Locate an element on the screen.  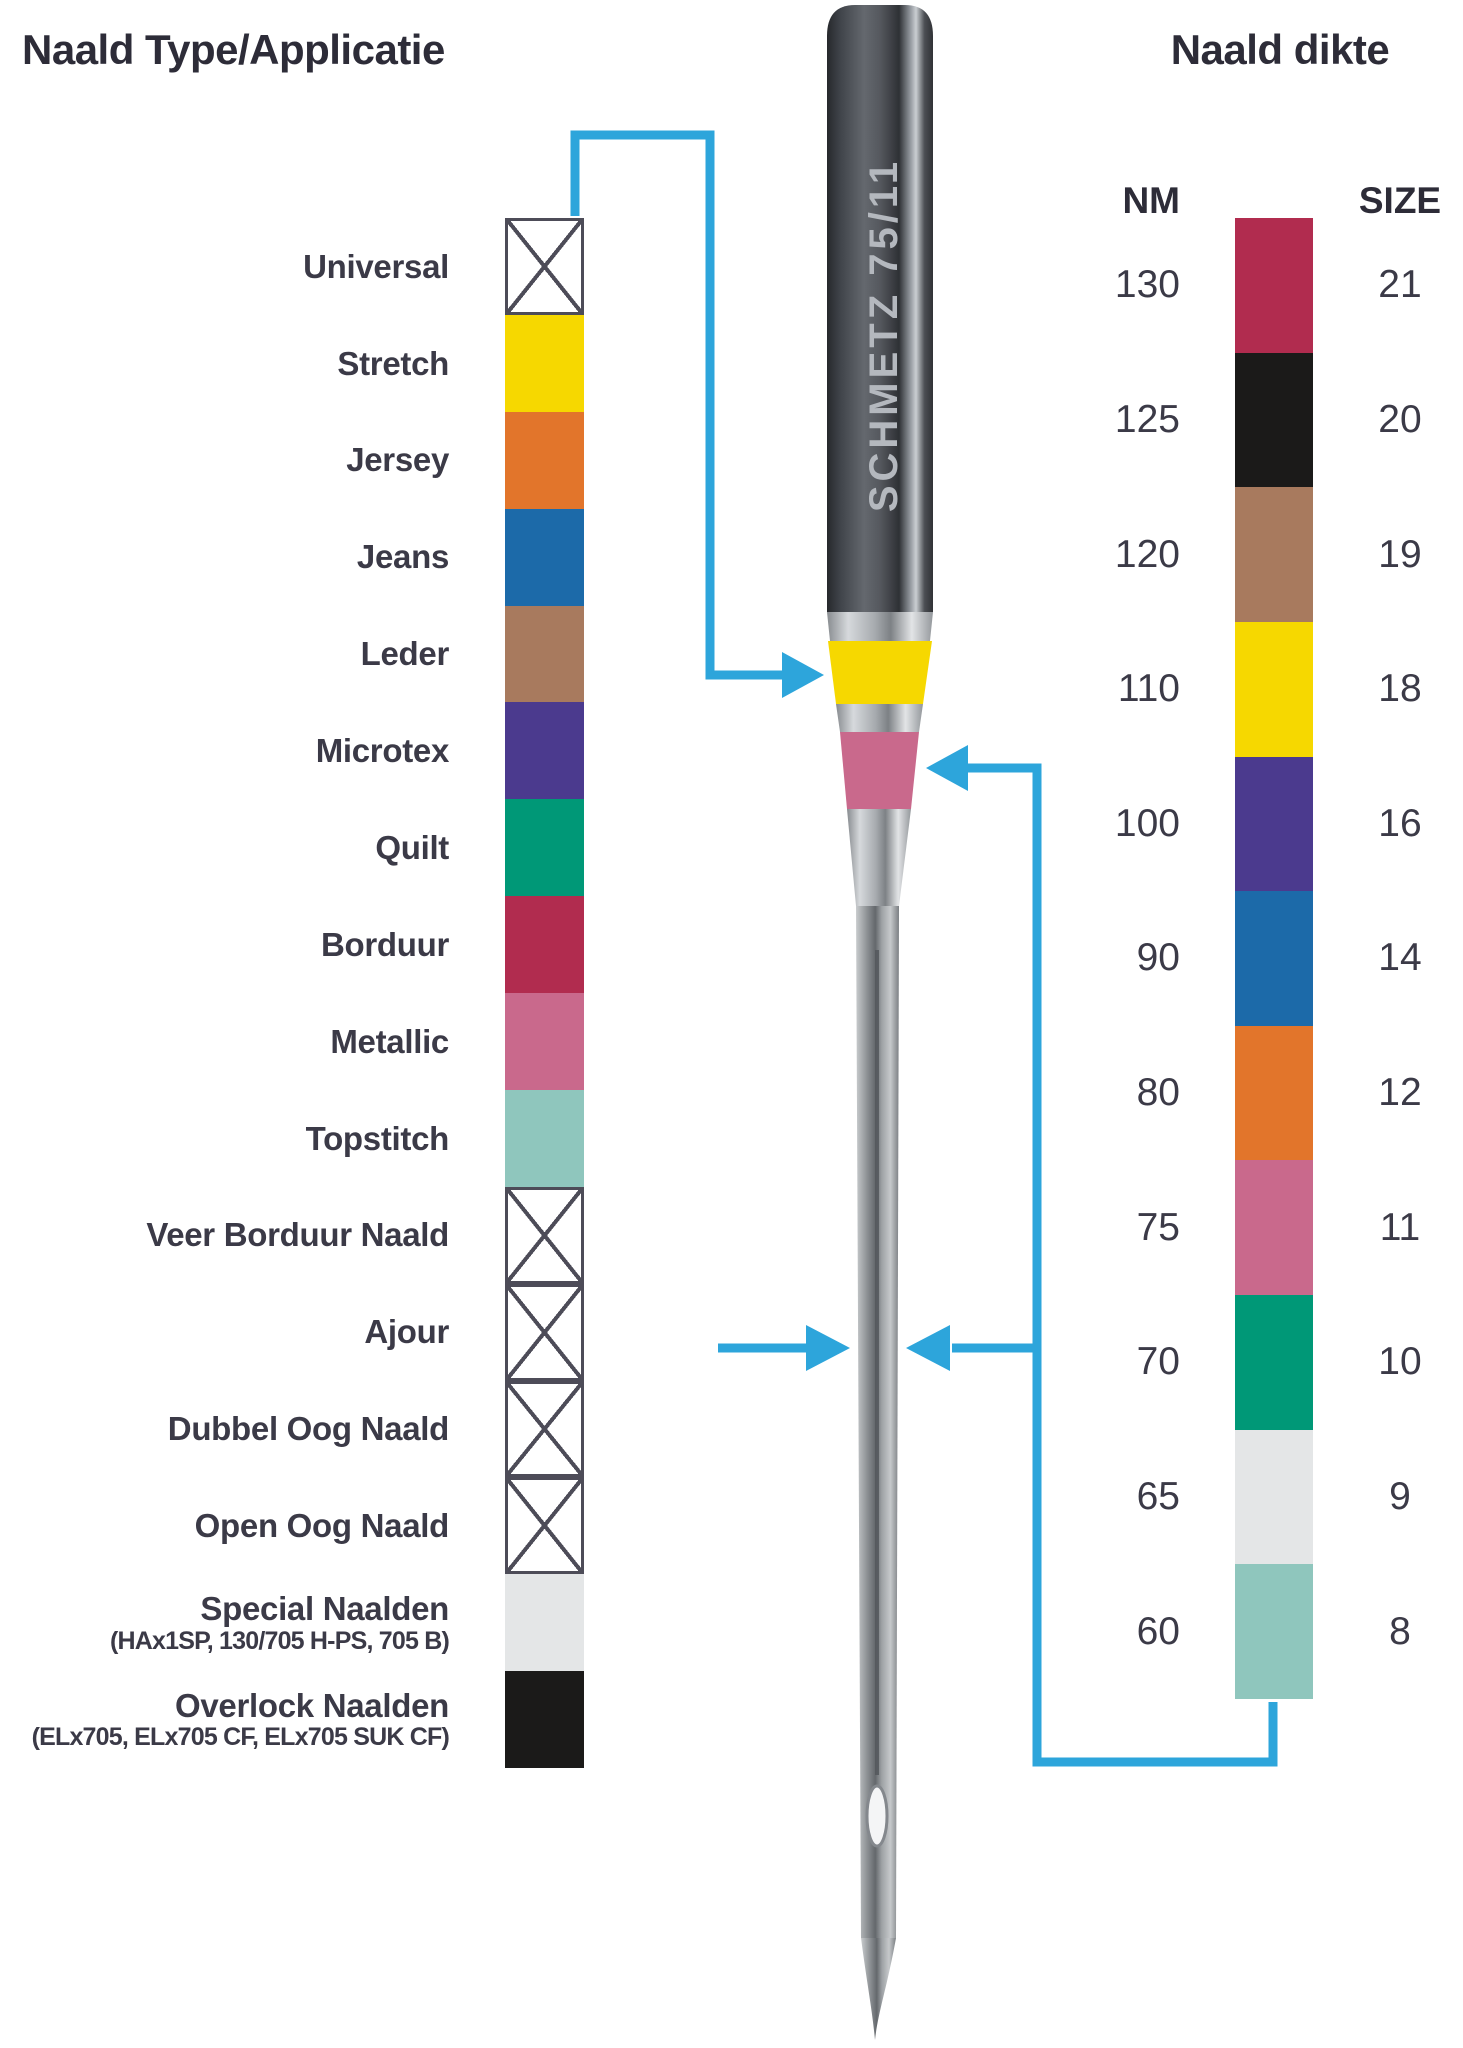
needle-type-label-wrap: Ajour is located at coordinates (252, 1332).